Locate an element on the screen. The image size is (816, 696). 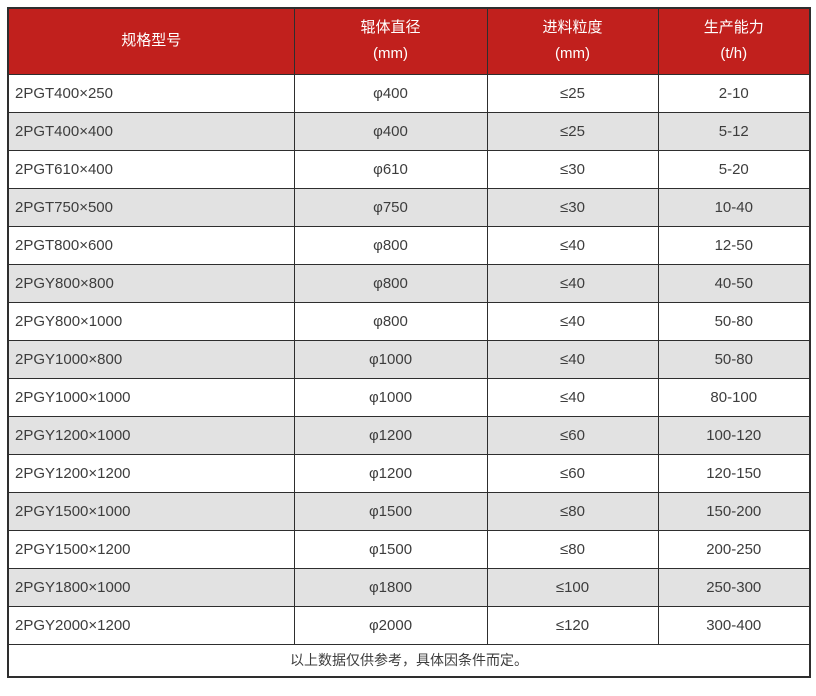
table-row: 2PGY1800×1000 φ1800 ≤100 250-300 is located at coordinates (409, 587).